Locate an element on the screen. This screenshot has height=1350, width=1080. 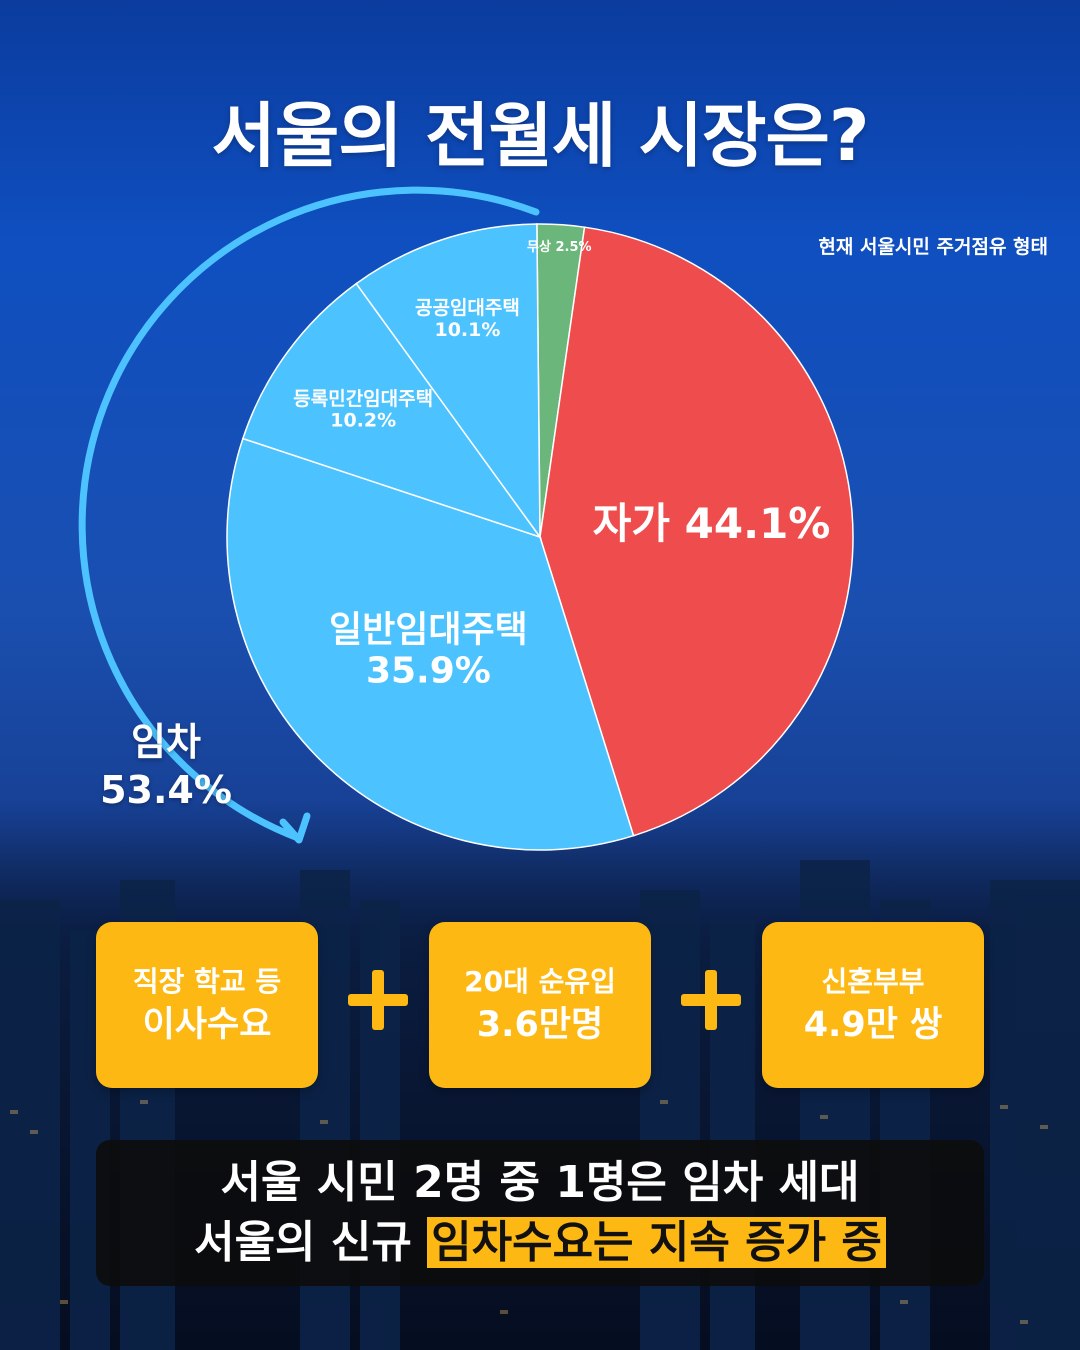
factor-box-moving-demand: 직장 학교 등 이사수요 is located at coordinates (207, 1005).